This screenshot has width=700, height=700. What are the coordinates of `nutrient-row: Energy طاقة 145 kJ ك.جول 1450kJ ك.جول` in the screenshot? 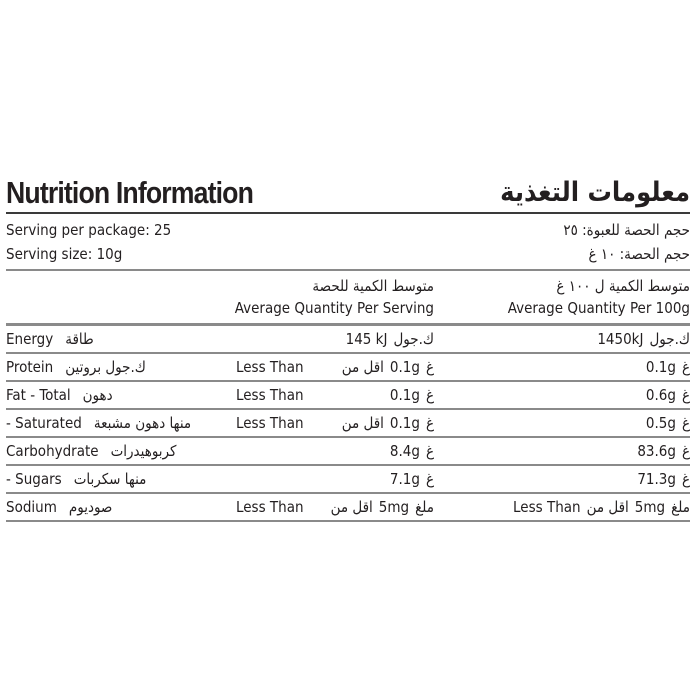 It's located at (348, 340).